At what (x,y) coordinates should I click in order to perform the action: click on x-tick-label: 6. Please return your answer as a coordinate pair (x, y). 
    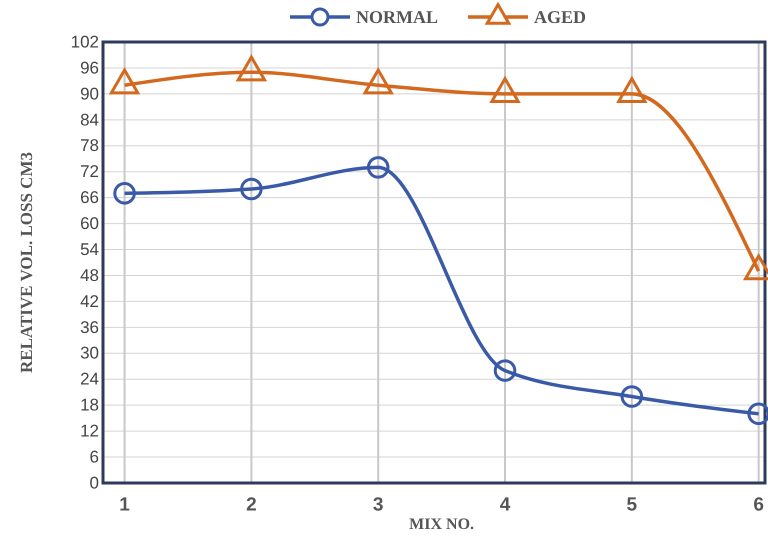
    Looking at the image, I should click on (758, 505).